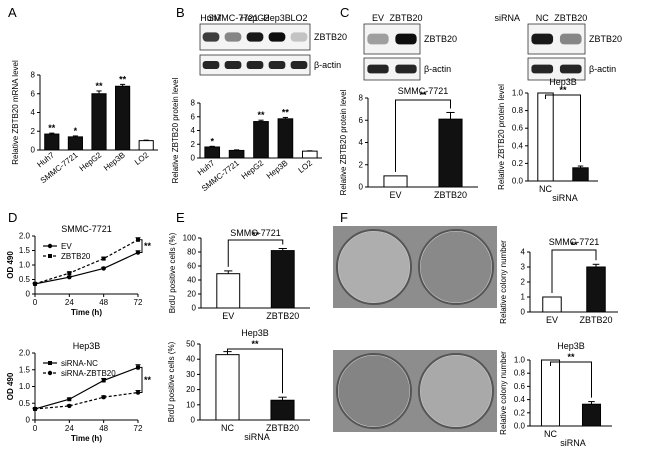  Describe the element at coordinates (374, 391) in the screenshot. I see `colony-density` at that location.